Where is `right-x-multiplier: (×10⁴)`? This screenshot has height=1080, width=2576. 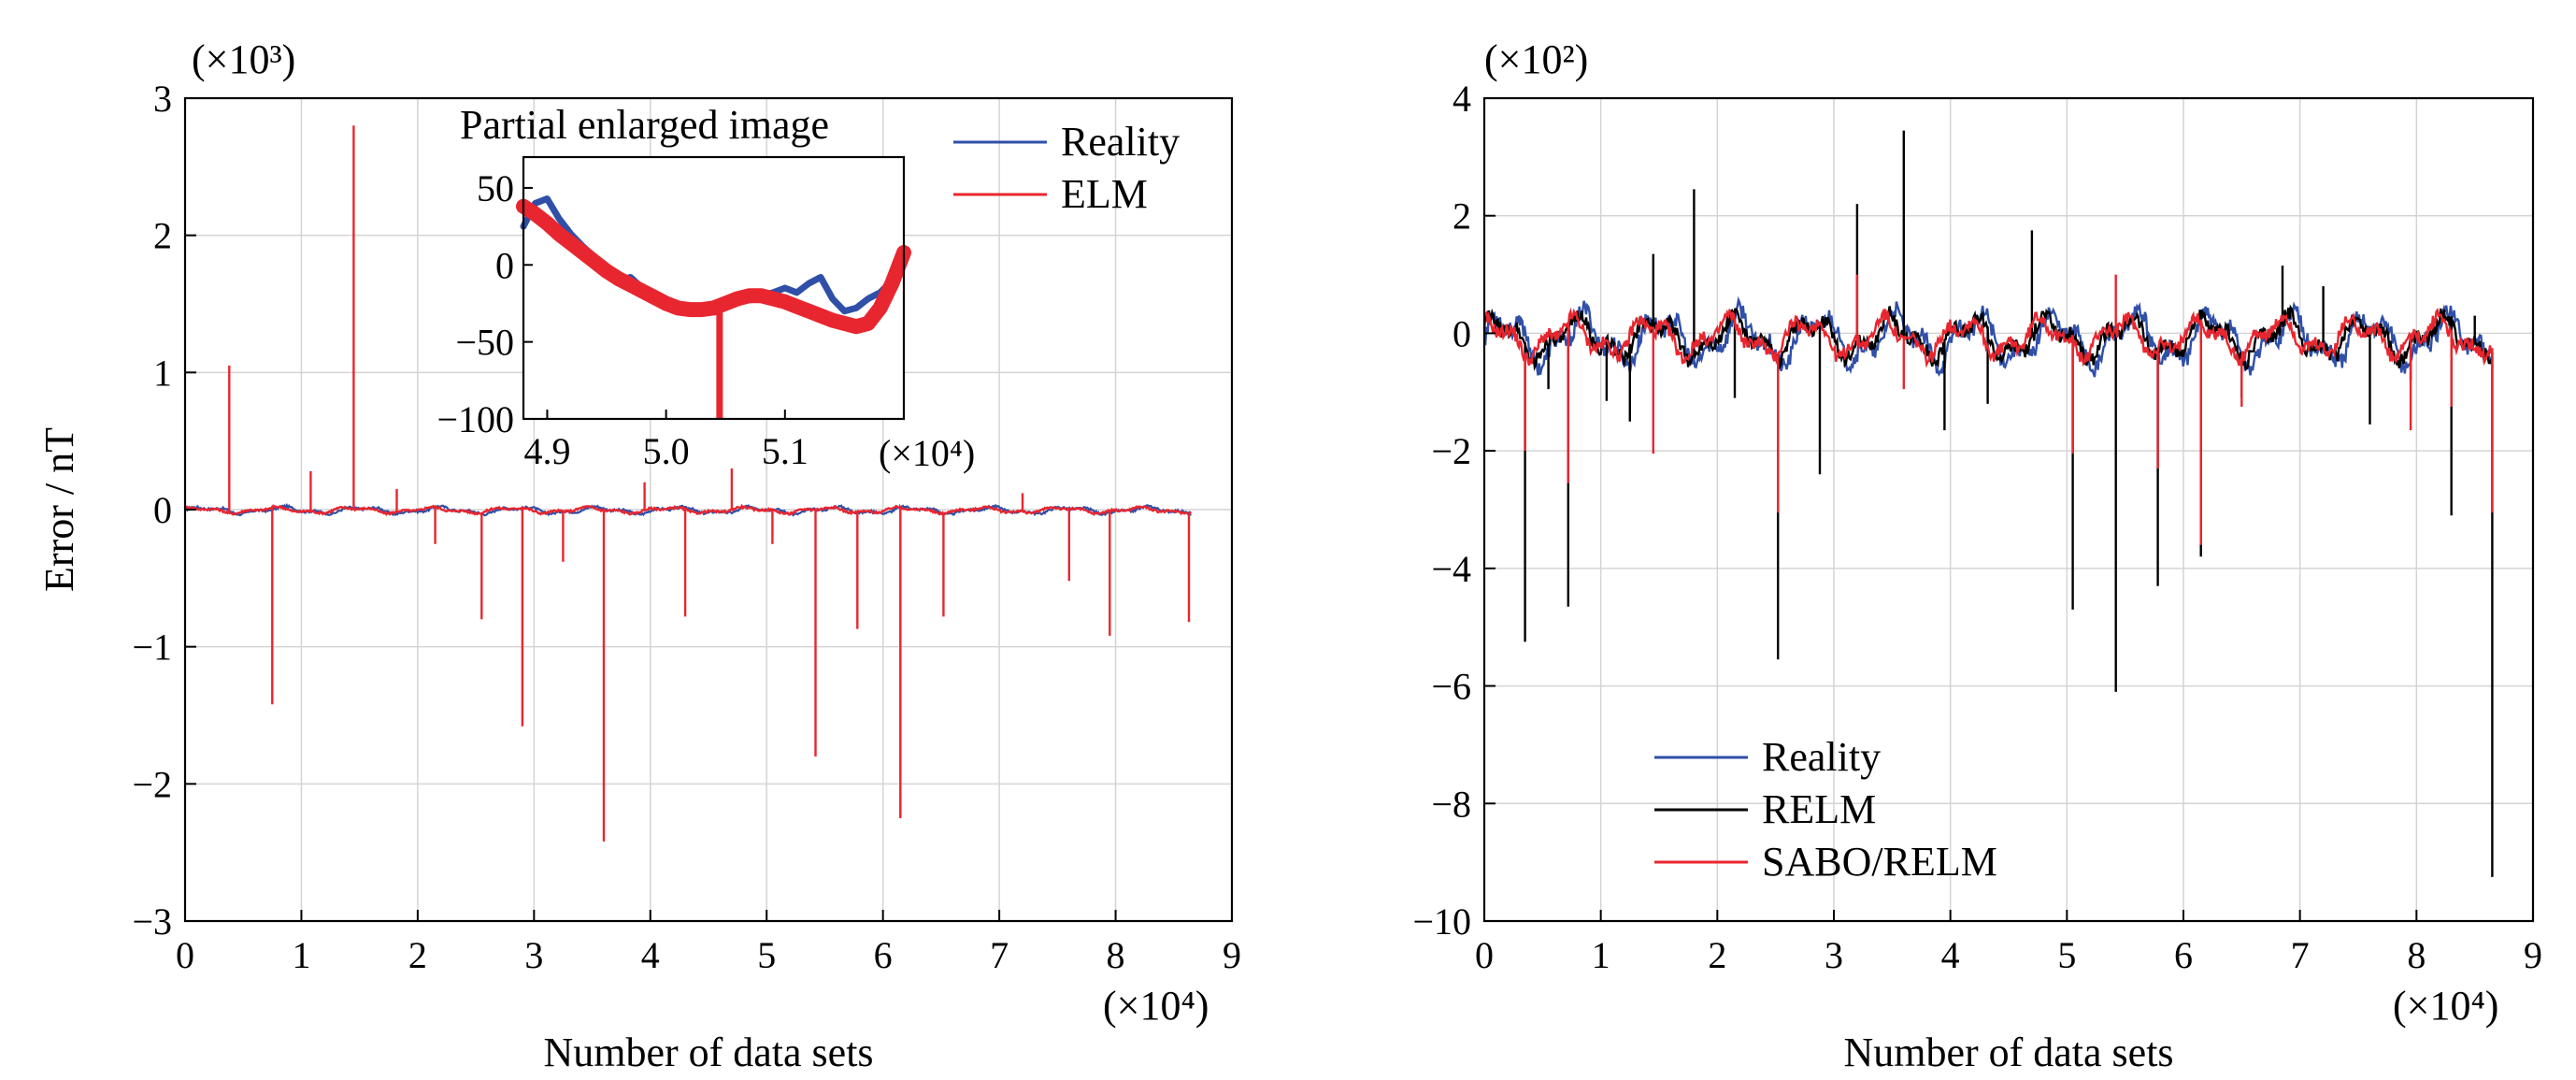
right-x-multiplier: (×10⁴) is located at coordinates (2445, 1006).